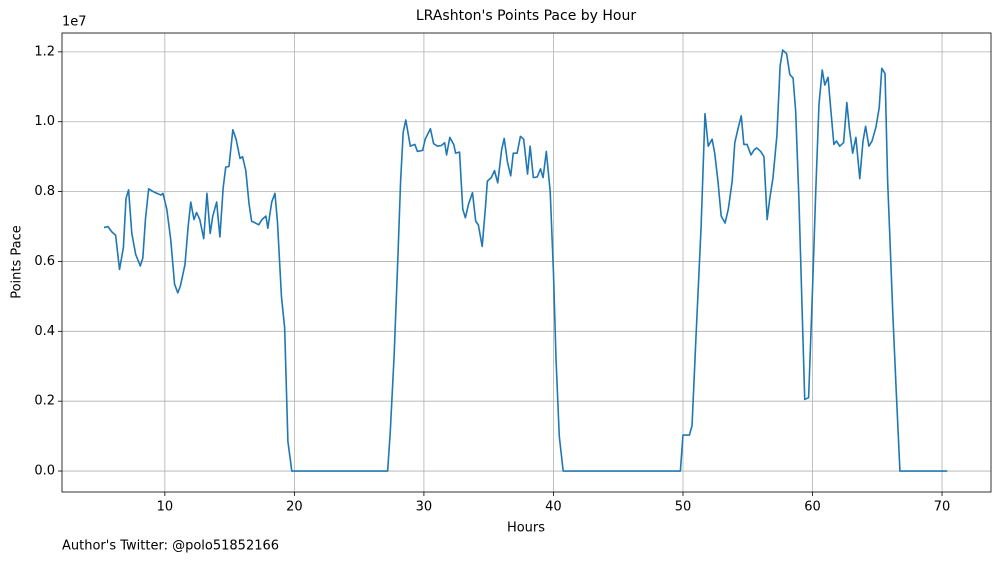 The image size is (1001, 566). I want to click on x-tick-label: 60, so click(812, 507).